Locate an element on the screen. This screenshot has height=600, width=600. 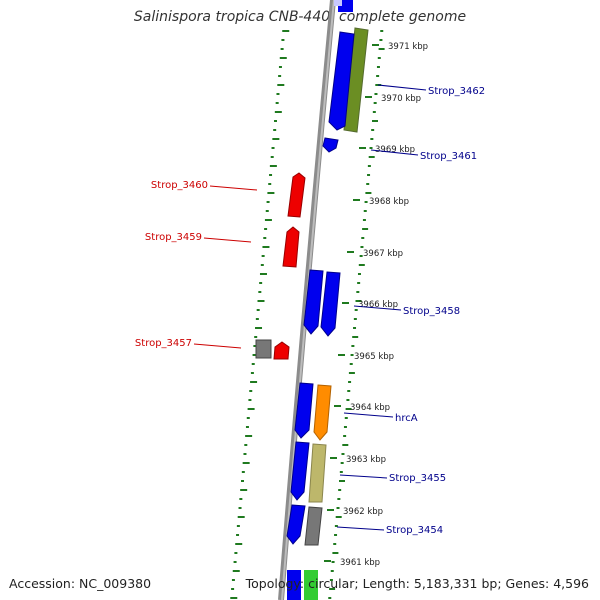
gene-label: Strop_3454 is located at coordinates (414, 530).